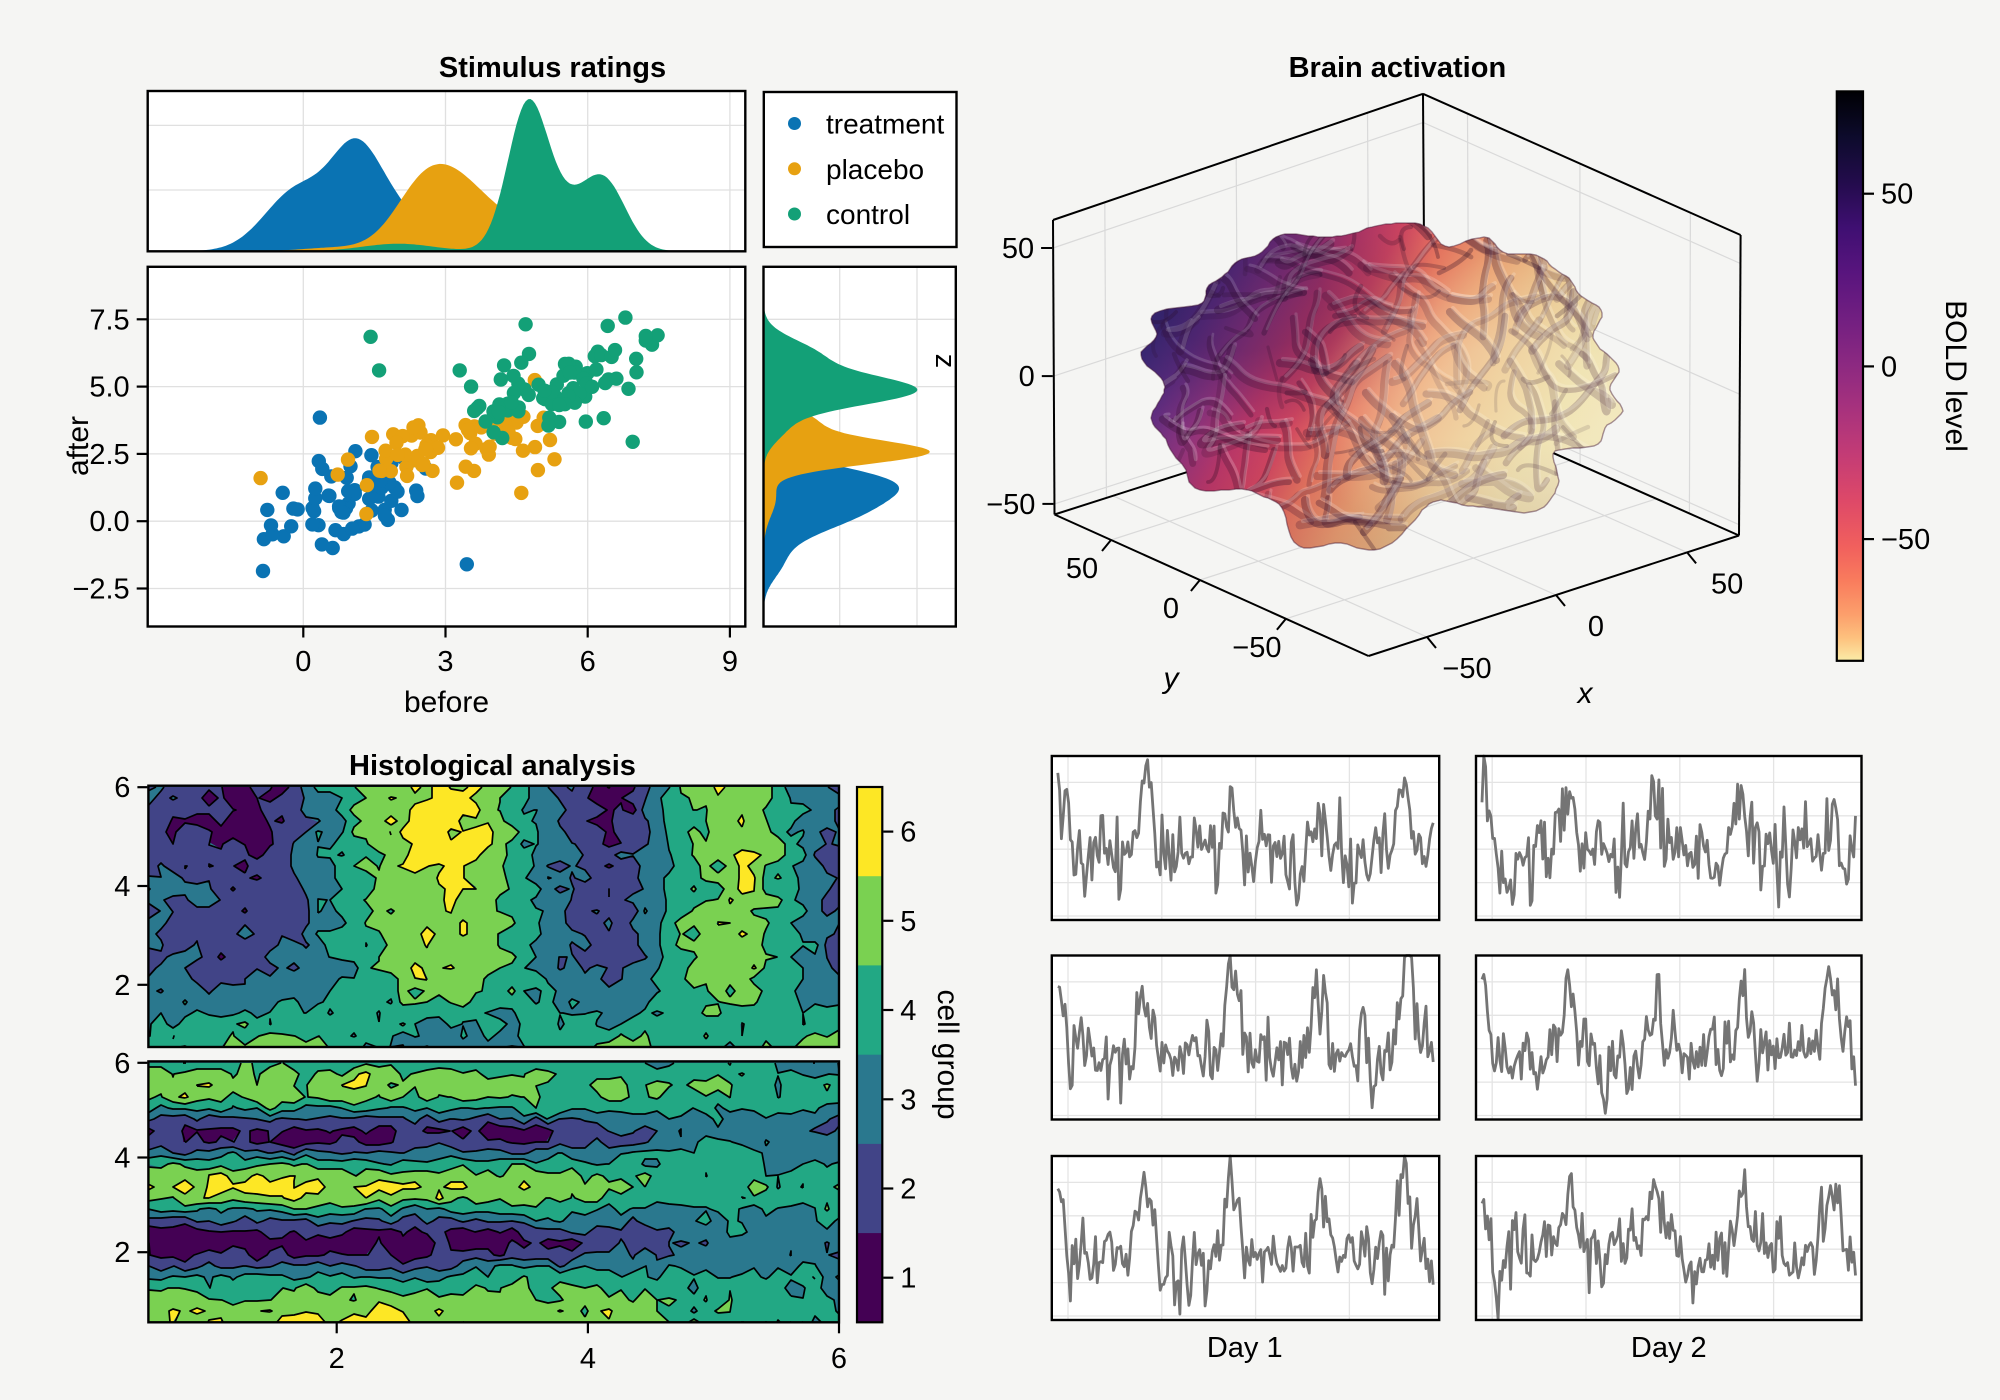 This screenshot has width=2000, height=1400. I want to click on svg-text: treatment, so click(885, 124).